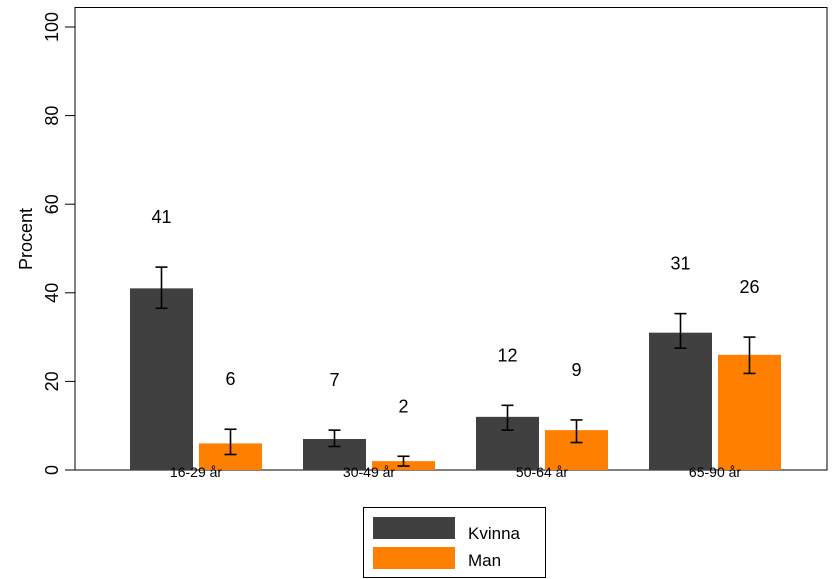  Describe the element at coordinates (52, 293) in the screenshot. I see `y-tick-label-2: 40` at that location.